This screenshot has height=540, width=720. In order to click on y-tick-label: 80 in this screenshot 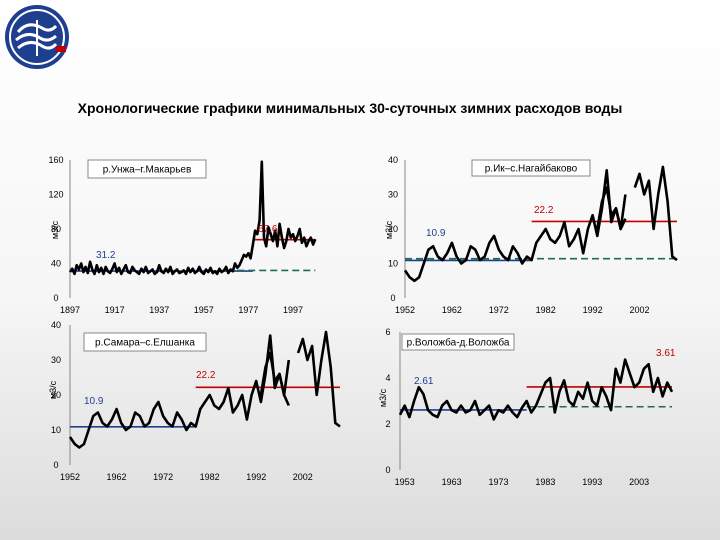, I will do `click(56, 229)`.